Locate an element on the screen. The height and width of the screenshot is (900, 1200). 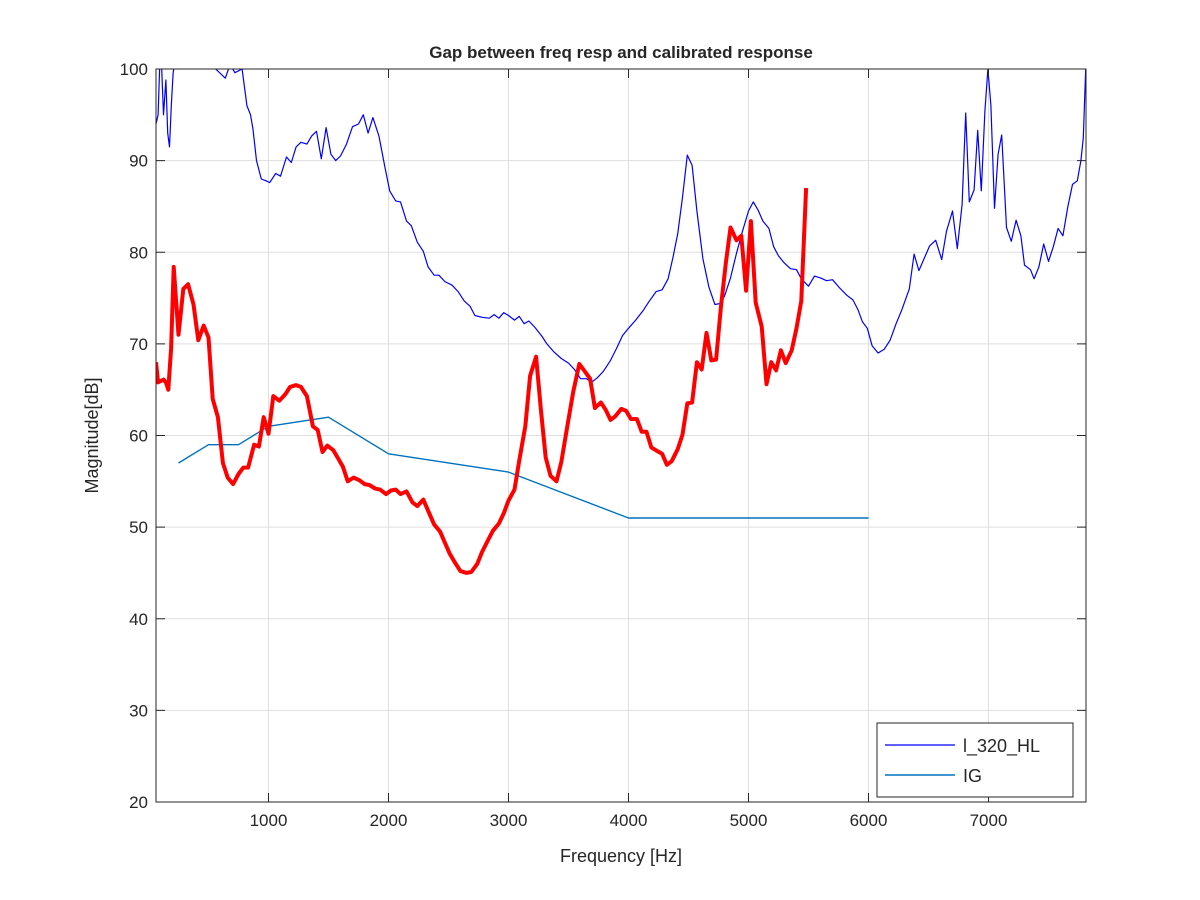
x-tick-label: 1000 is located at coordinates (269, 820).